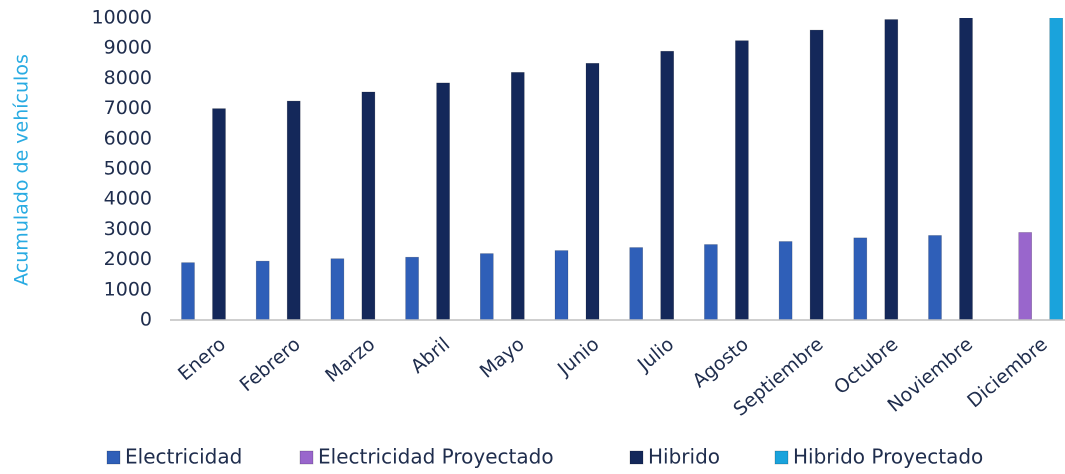 This screenshot has width=1065, height=474. What do you see at coordinates (578, 356) in the screenshot?
I see `x-tick-label: Junio` at bounding box center [578, 356].